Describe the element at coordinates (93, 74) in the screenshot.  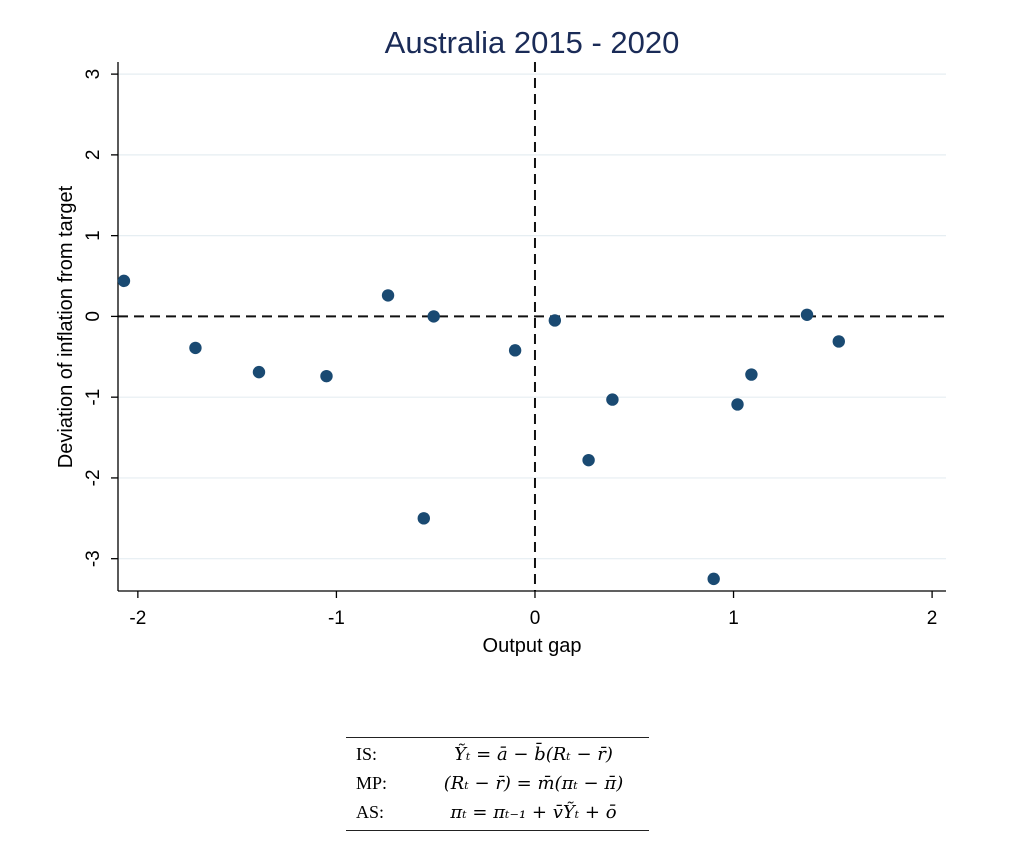
I see `y-tick-label: 3` at that location.